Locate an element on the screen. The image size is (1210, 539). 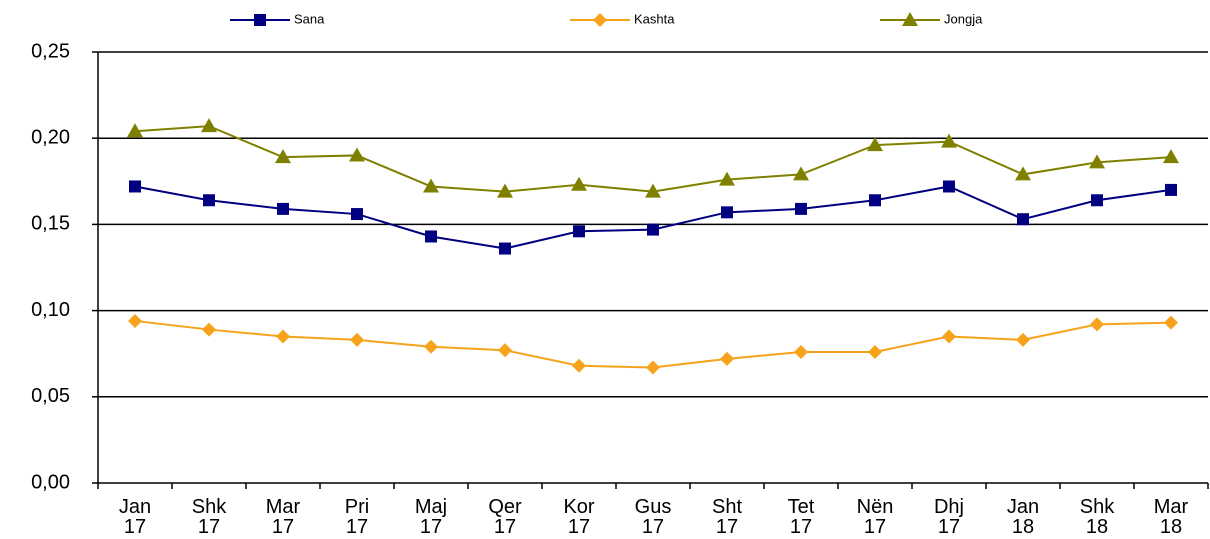
x-tick-label: Shk 18 is located at coordinates (1097, 517).